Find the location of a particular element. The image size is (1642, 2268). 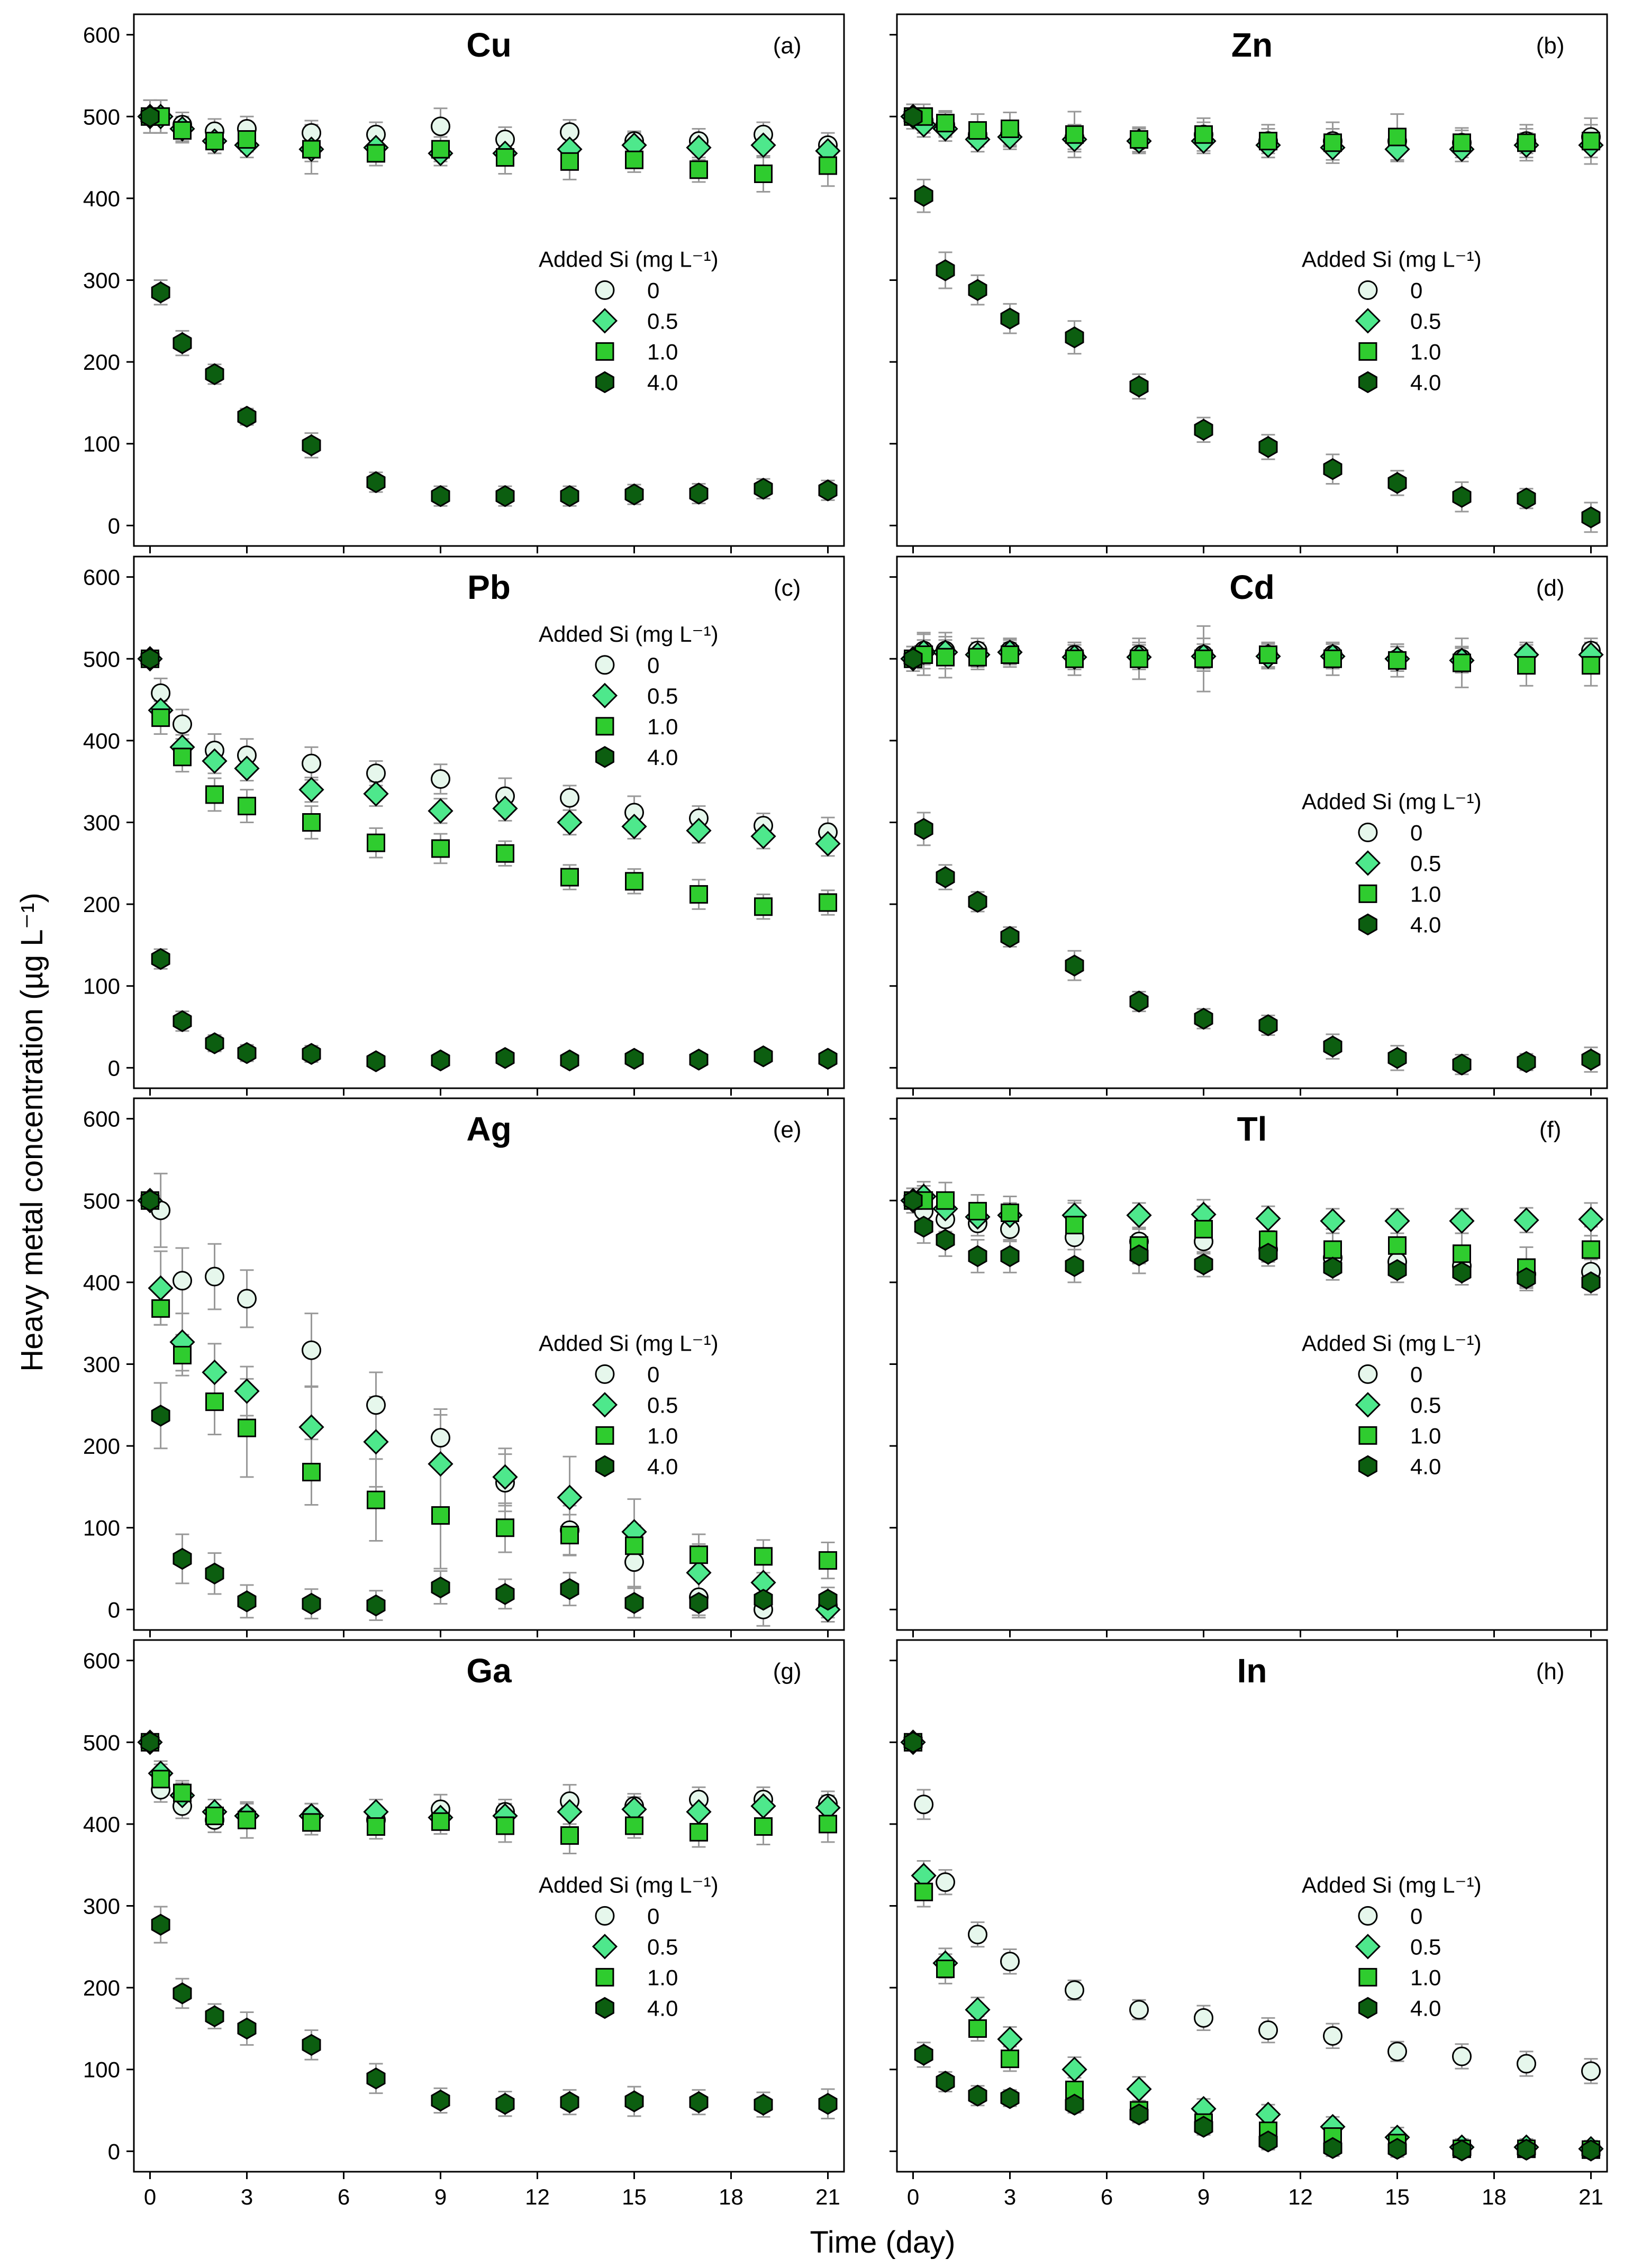

panel-title: Tl is located at coordinates (1252, 1129).